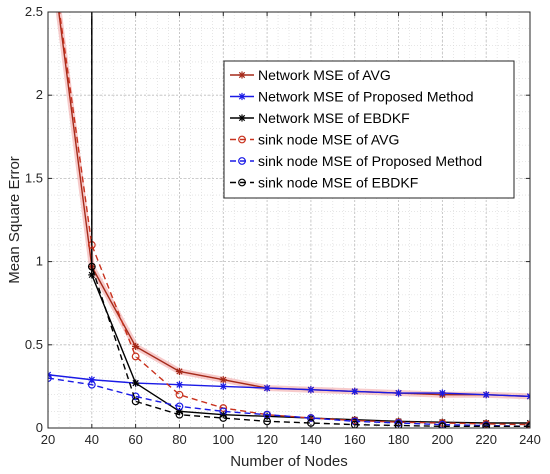  Describe the element at coordinates (338, 183) in the screenshot. I see `legend-entry-label: sink node MSE of EBDKF` at that location.